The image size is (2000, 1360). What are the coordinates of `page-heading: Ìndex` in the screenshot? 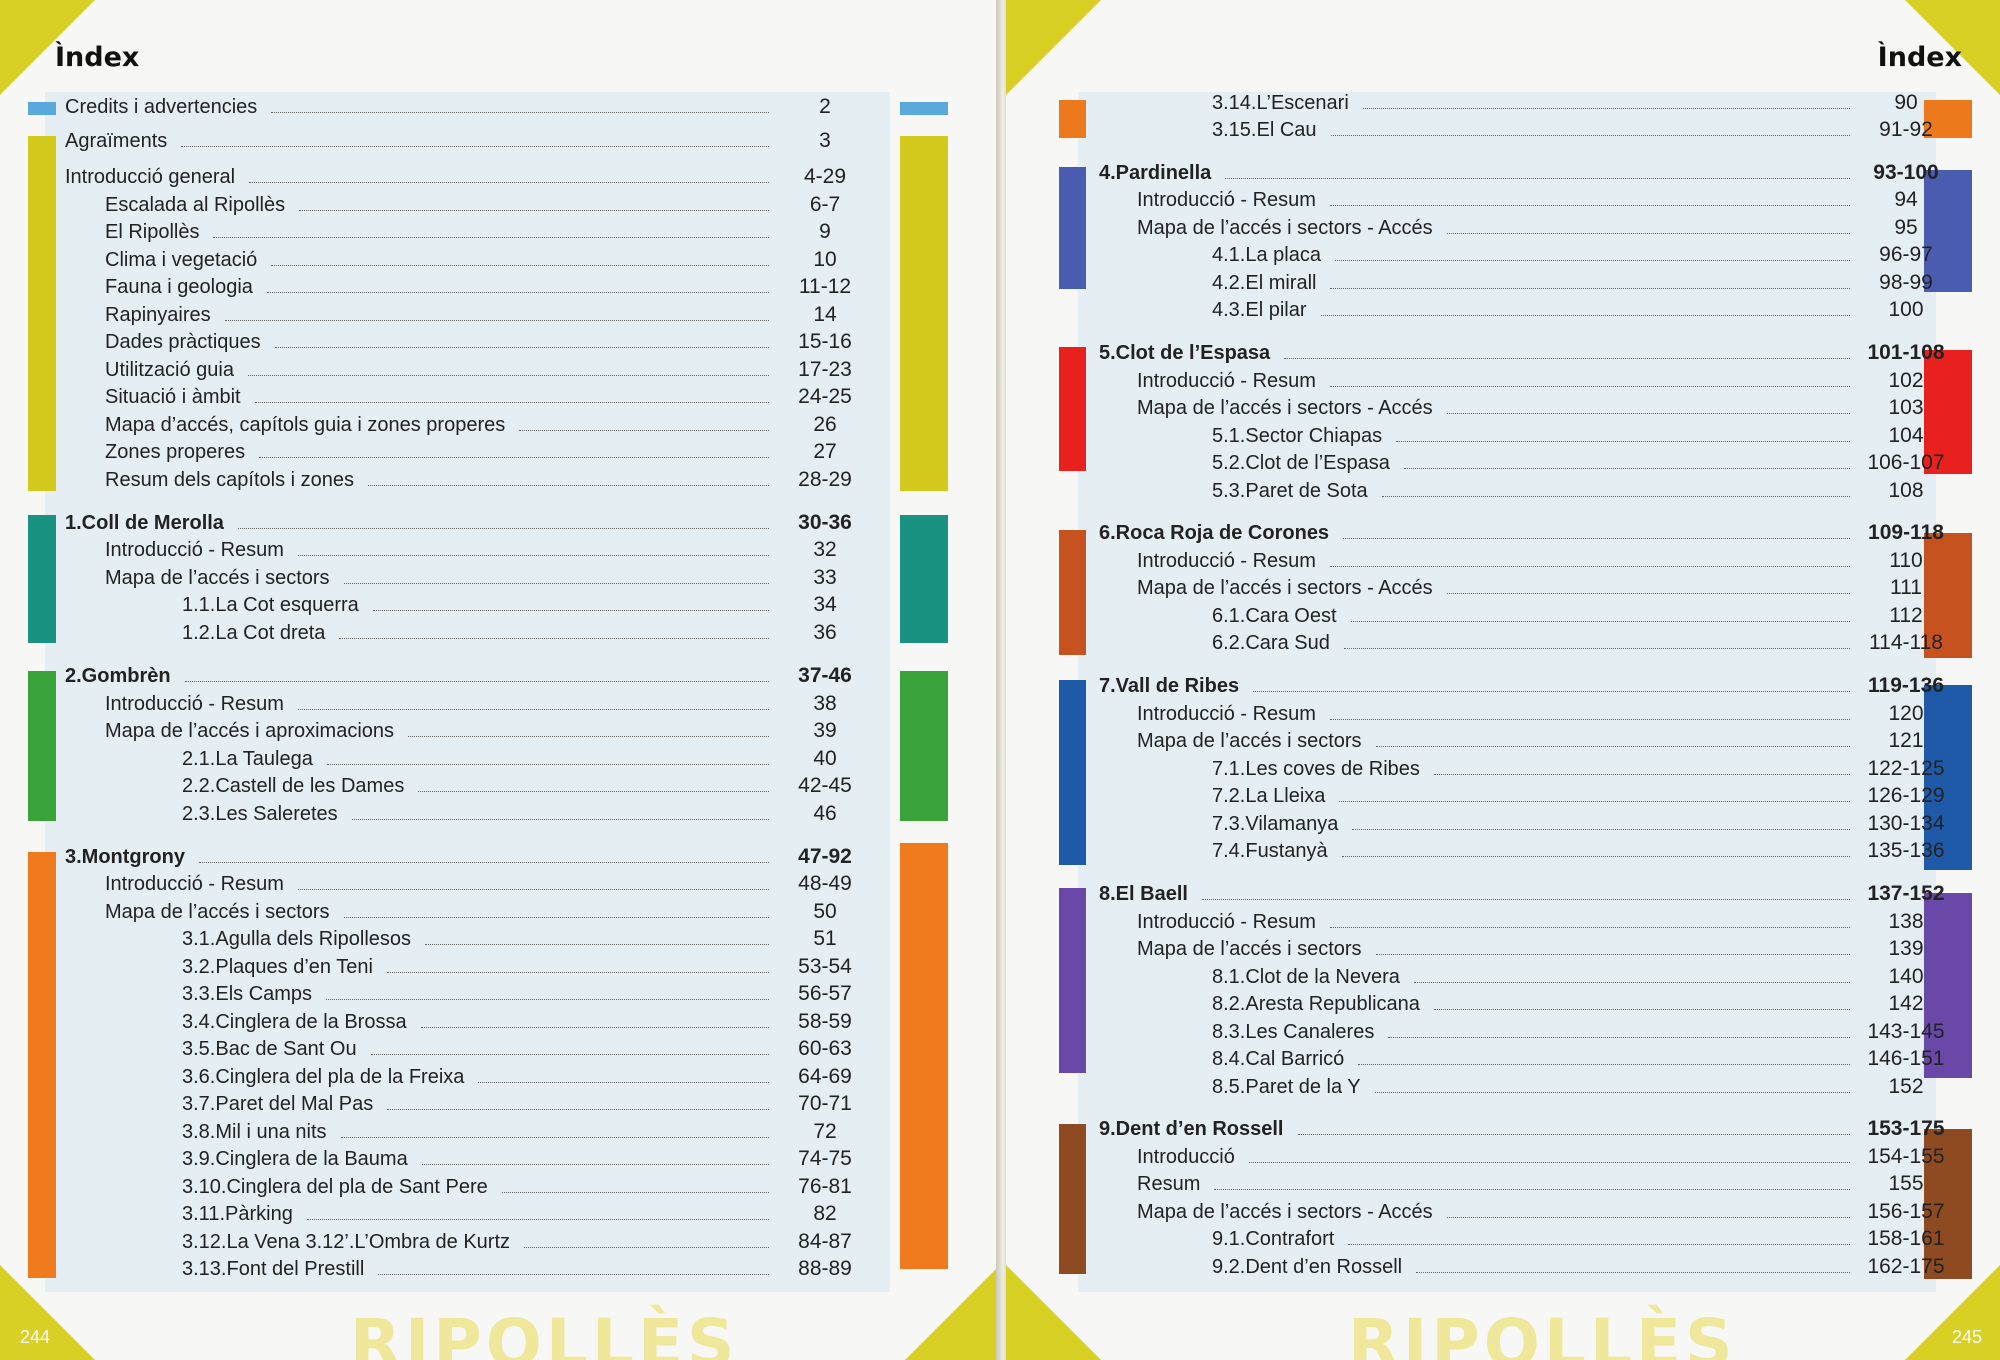 It's located at (1919, 57).